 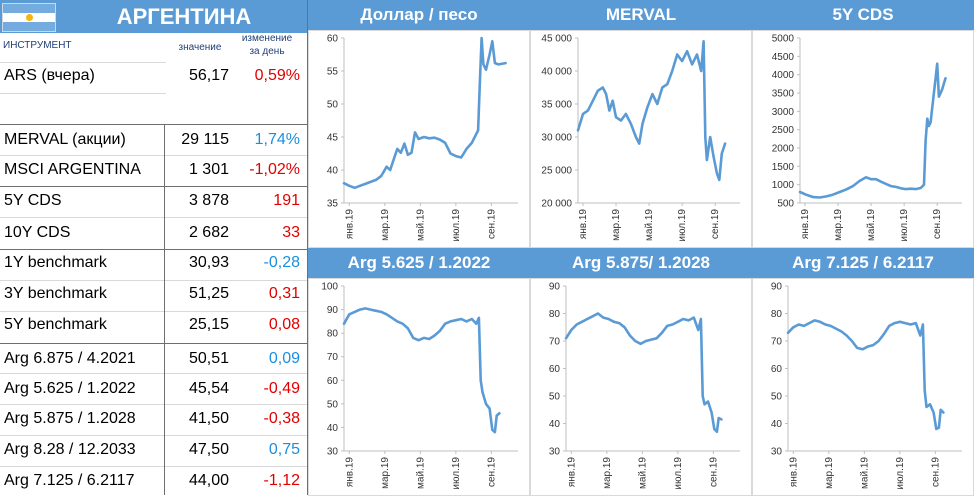 What do you see at coordinates (556, 72) in the screenshot?
I see `y-tick-label: 40 000` at bounding box center [556, 72].